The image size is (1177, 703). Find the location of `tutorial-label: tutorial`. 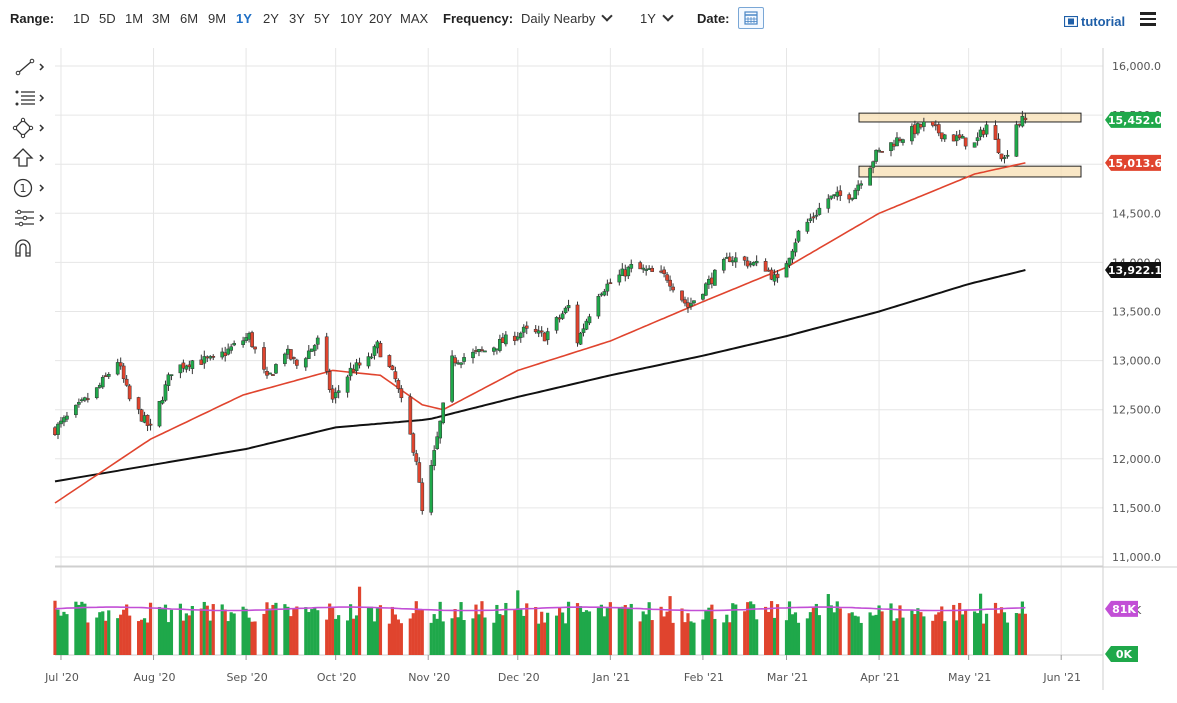

tutorial-label: tutorial is located at coordinates (1103, 21).